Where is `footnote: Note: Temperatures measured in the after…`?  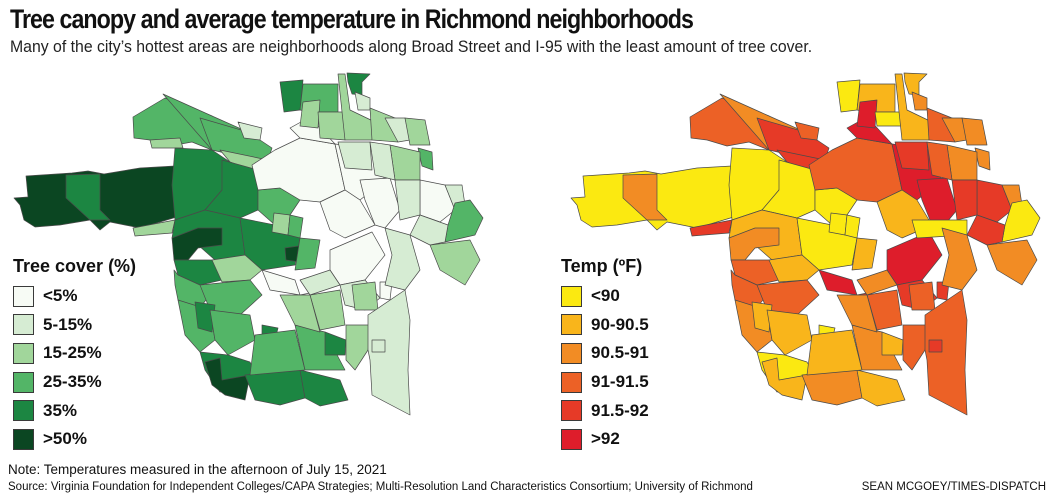 footnote: Note: Temperatures measured in the after… is located at coordinates (197, 469).